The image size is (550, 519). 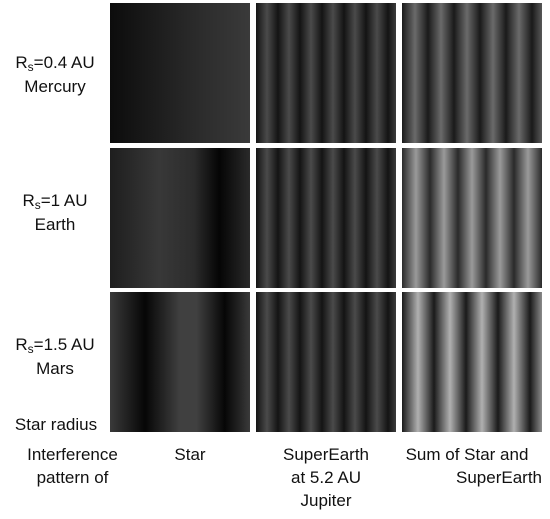 I want to click on column-label: Sum of Star and, so click(x=467, y=454).